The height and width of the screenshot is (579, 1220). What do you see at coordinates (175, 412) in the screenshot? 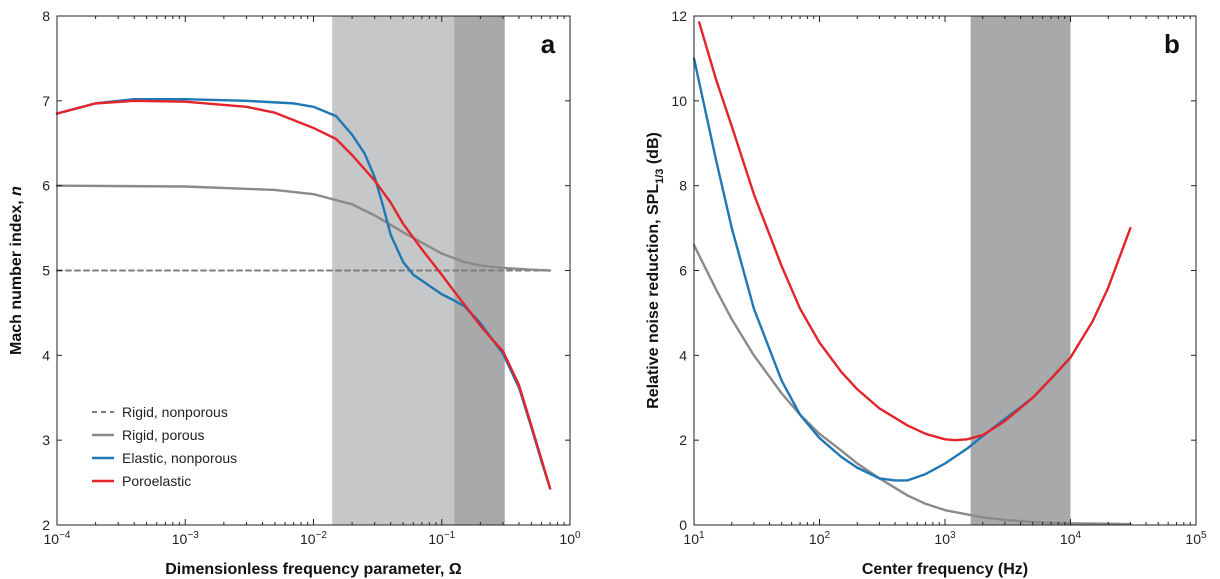
I see `legend-label: Rigid, nonporous` at bounding box center [175, 412].